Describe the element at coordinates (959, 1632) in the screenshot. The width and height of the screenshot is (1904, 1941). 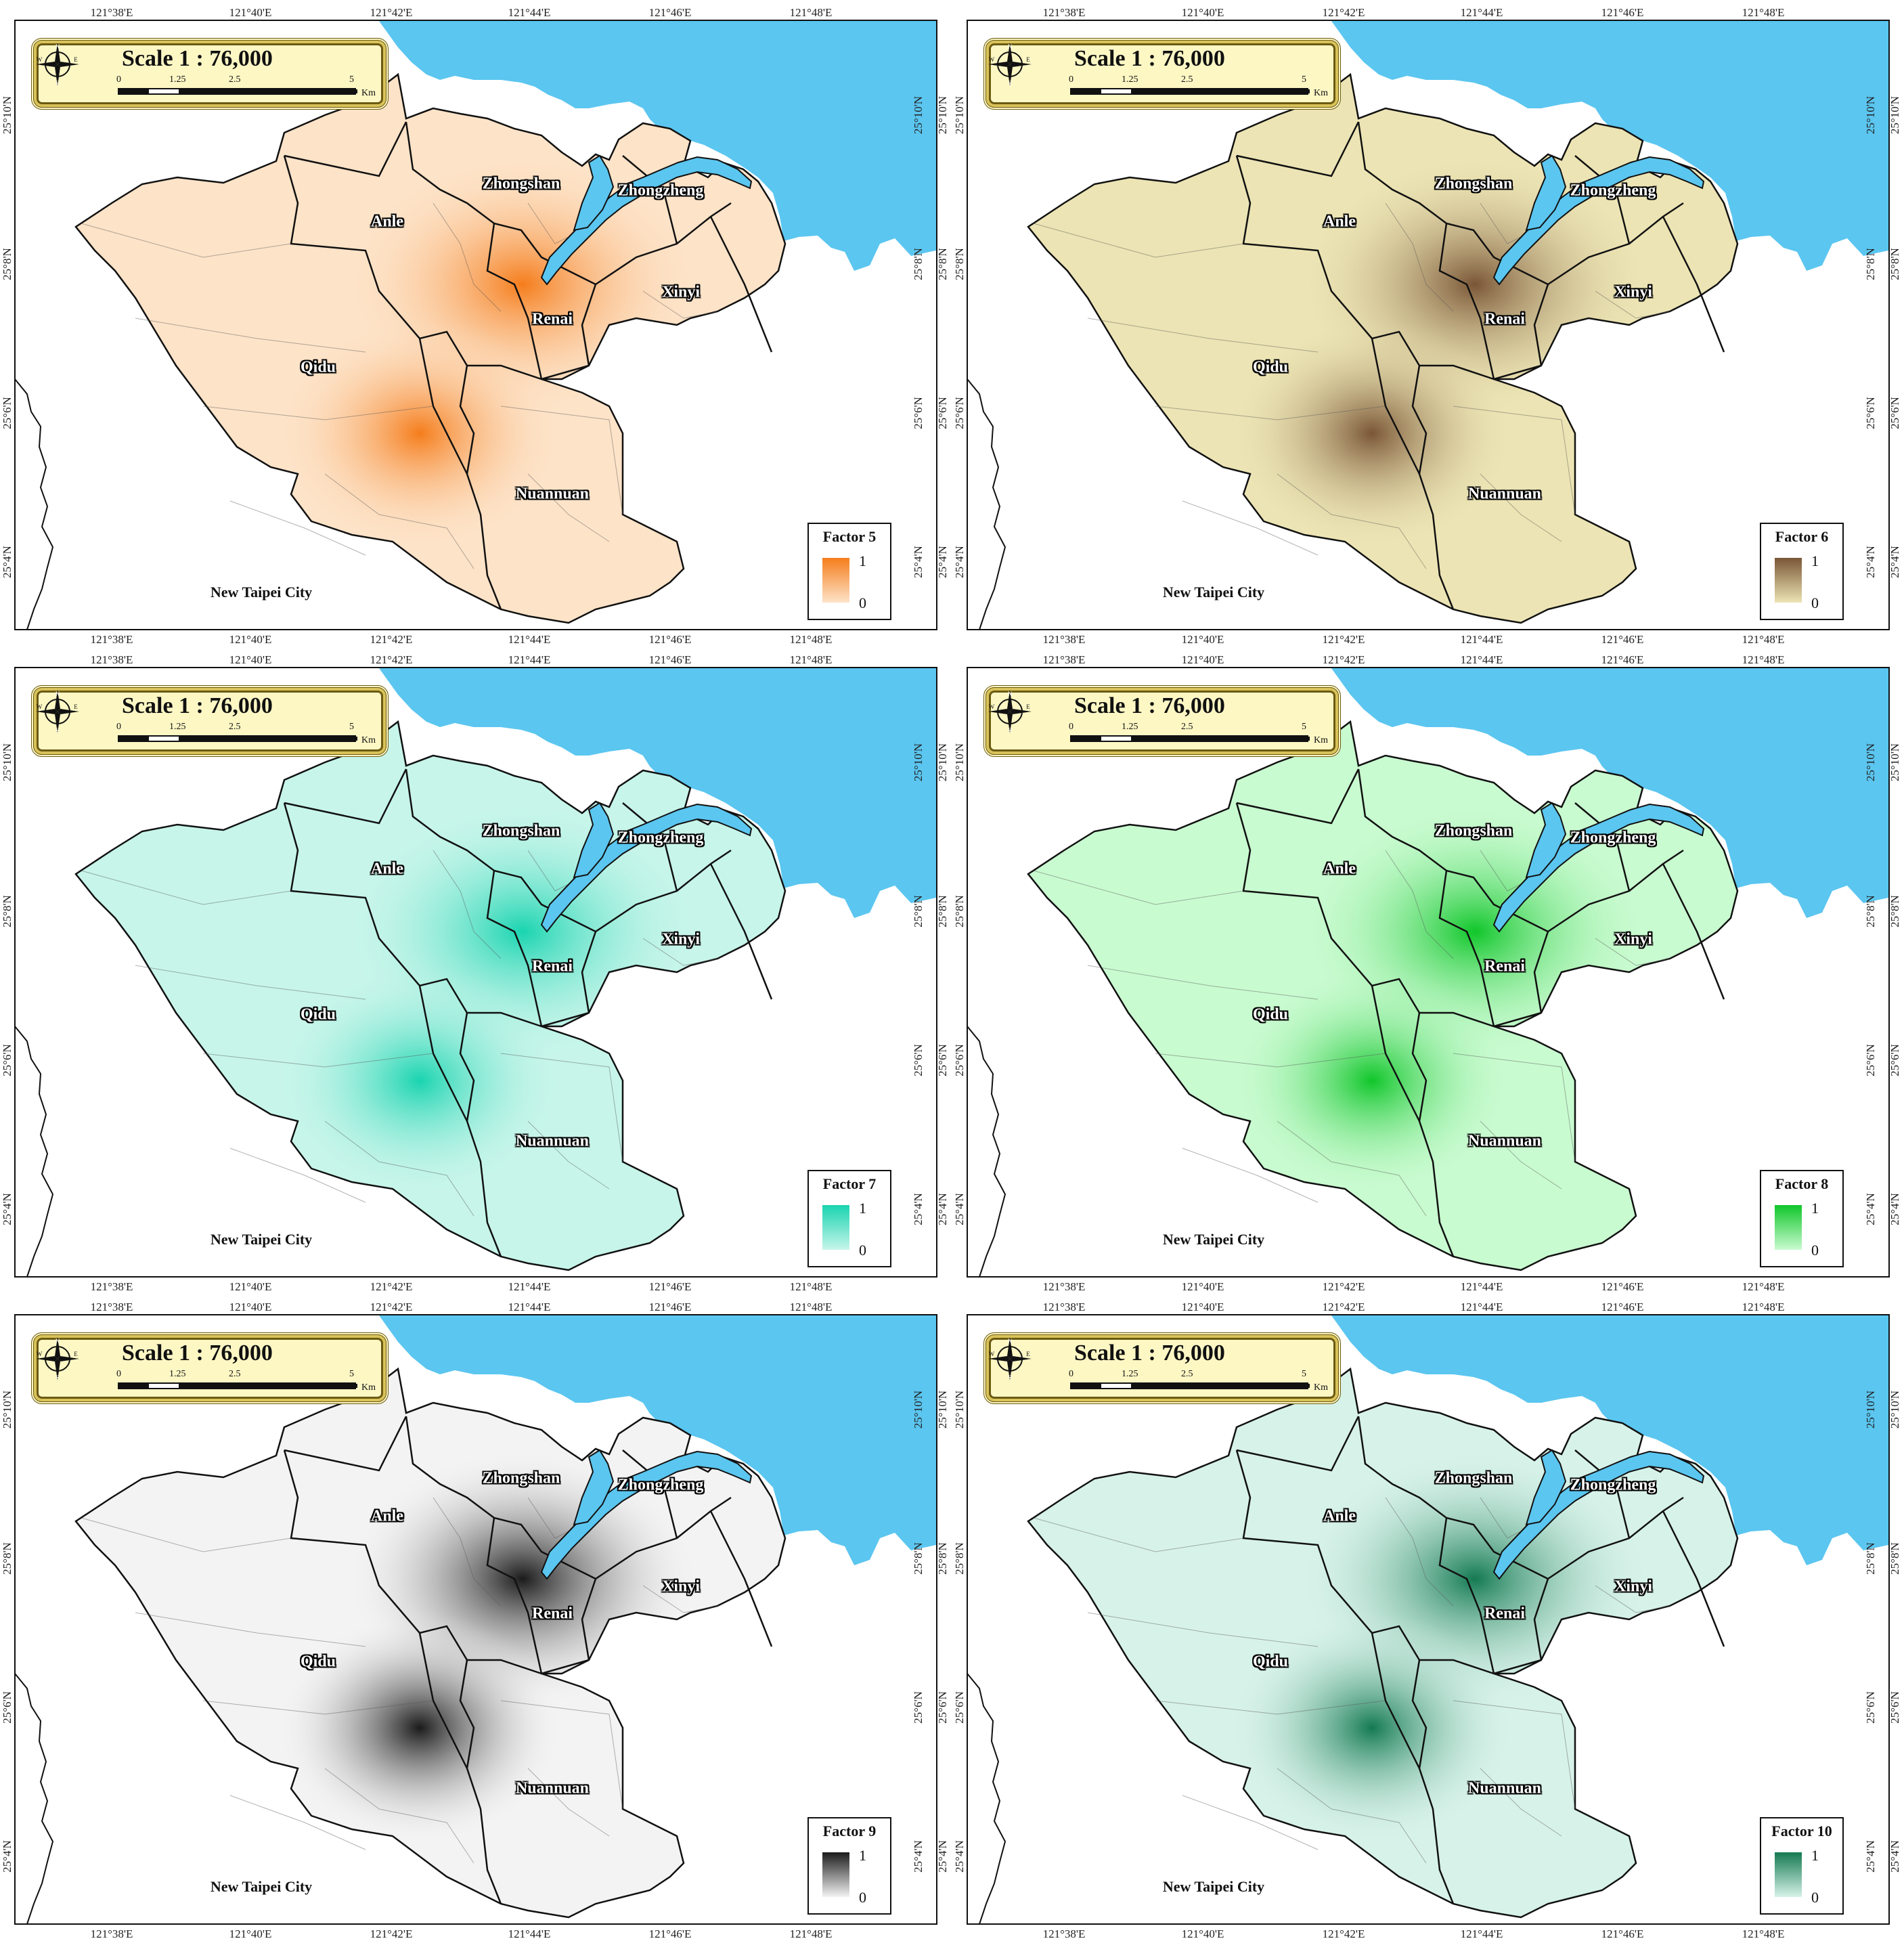
I see `latitude-labels-left: 25°10'N 25°8'N 25°6'N 25°4'N` at that location.